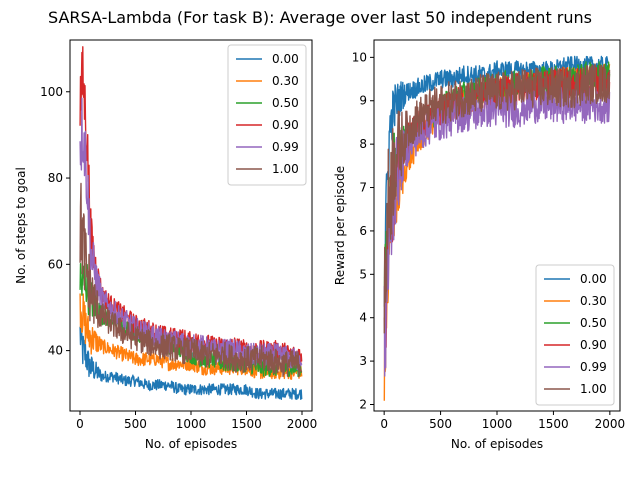 The image size is (640, 484). Describe the element at coordinates (285, 147) in the screenshot. I see `steps-legend-label-0-99: 0.99` at that location.